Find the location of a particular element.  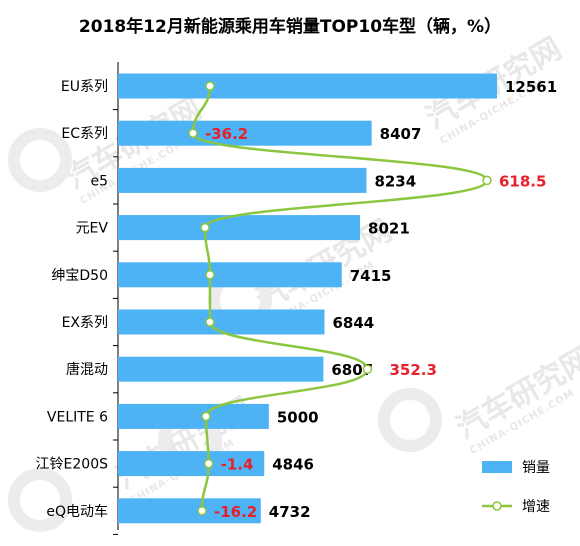

legend-marker-growth is located at coordinates (497, 506).